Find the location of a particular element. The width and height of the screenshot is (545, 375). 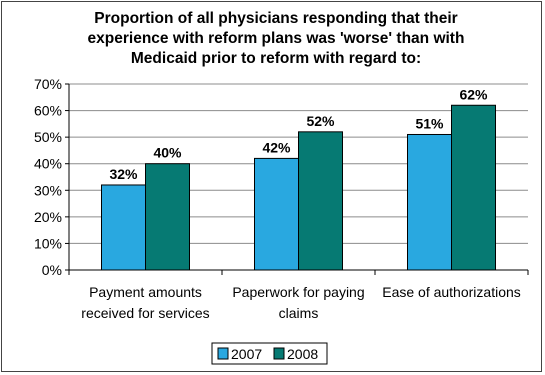

legend-swatch-2008 is located at coordinates (279, 353).